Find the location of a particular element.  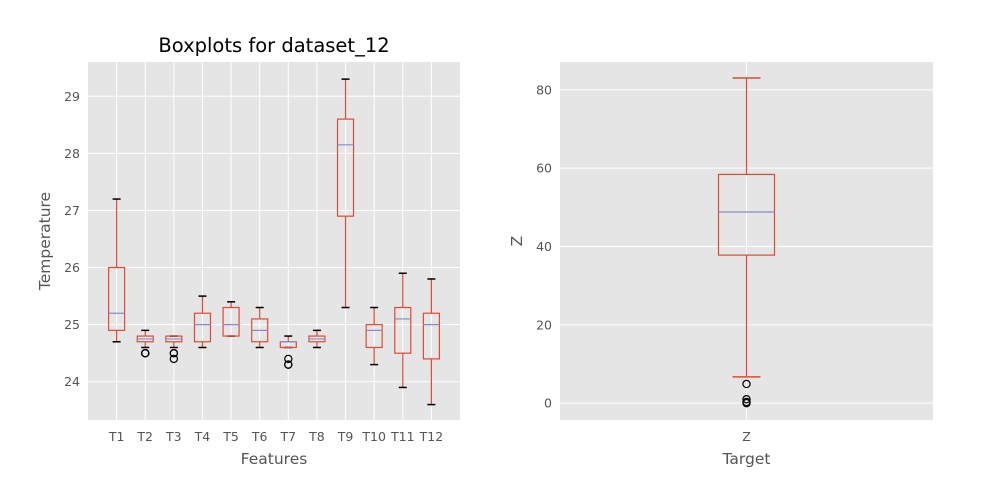

boxplot-t5 is located at coordinates (231, 319).